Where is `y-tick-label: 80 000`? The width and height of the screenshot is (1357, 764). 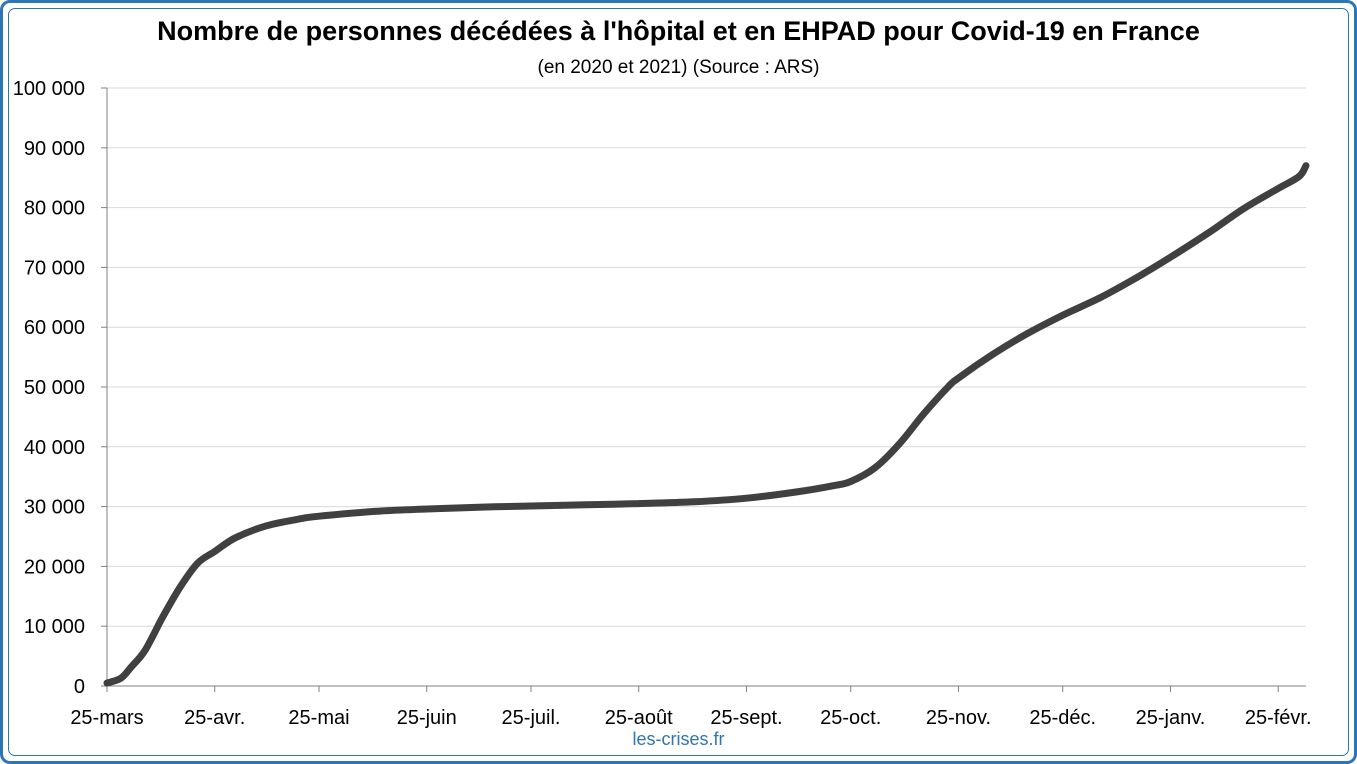 y-tick-label: 80 000 is located at coordinates (54, 209).